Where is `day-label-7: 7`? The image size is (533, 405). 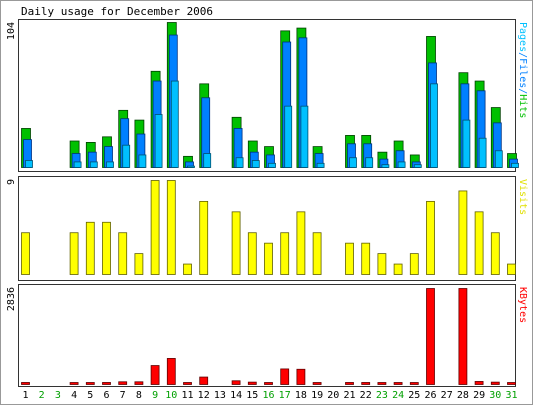
day-label-7: 7 is located at coordinates (123, 395).